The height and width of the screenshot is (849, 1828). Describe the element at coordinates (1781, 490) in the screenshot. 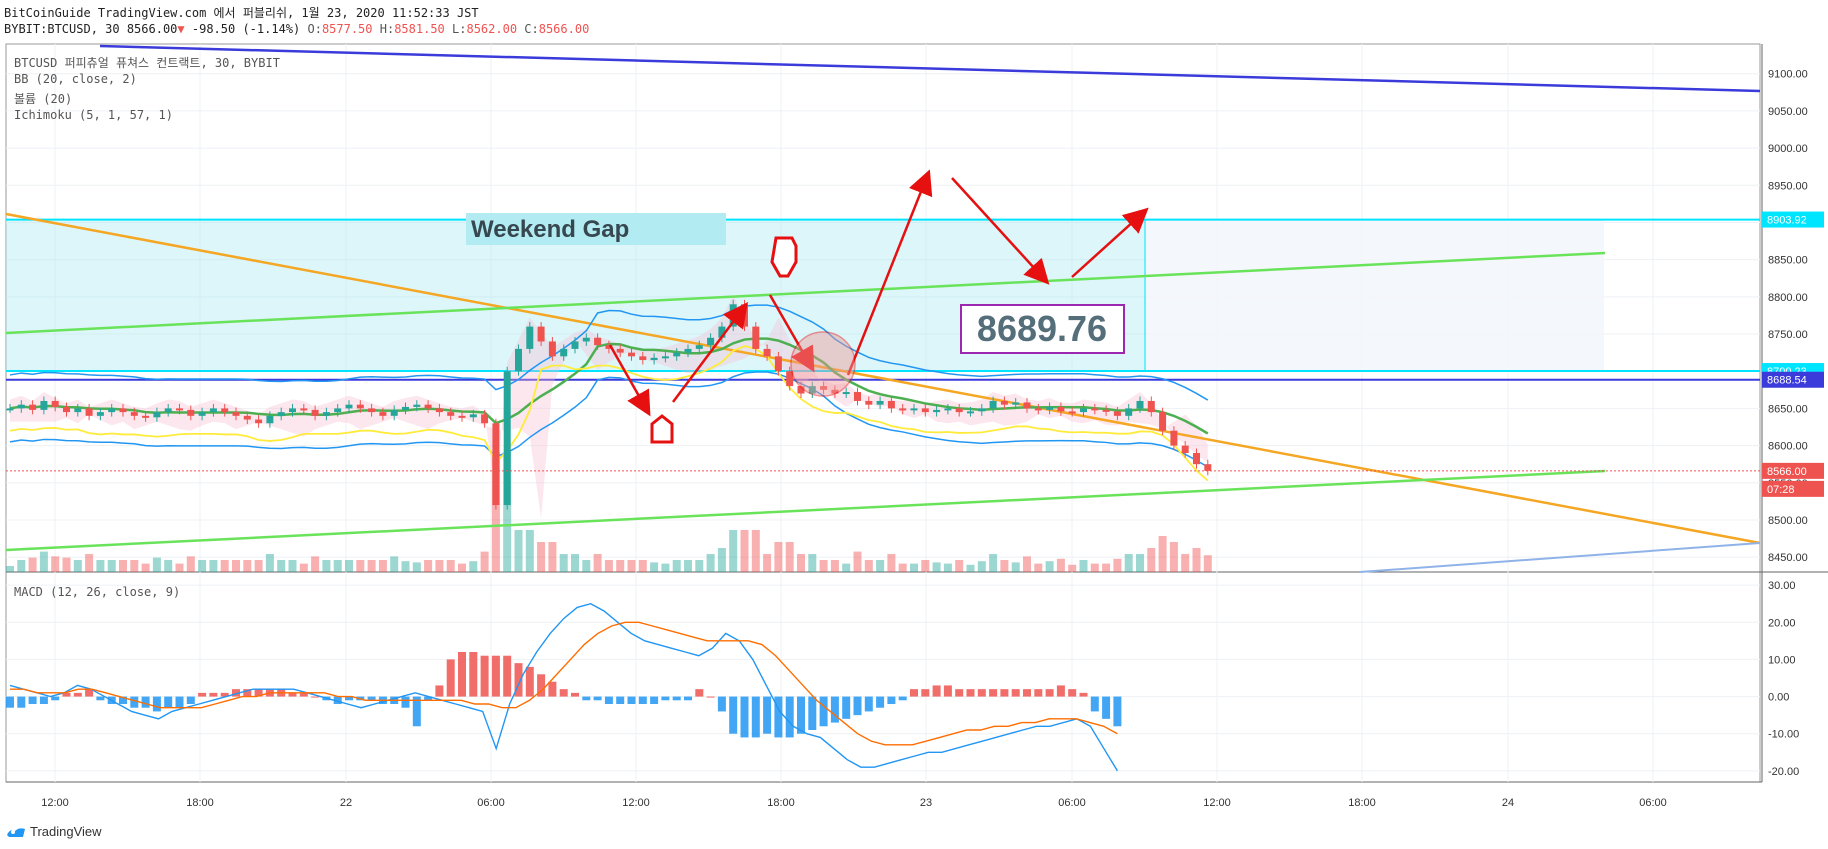

I see `countdown-text: 07:28` at that location.